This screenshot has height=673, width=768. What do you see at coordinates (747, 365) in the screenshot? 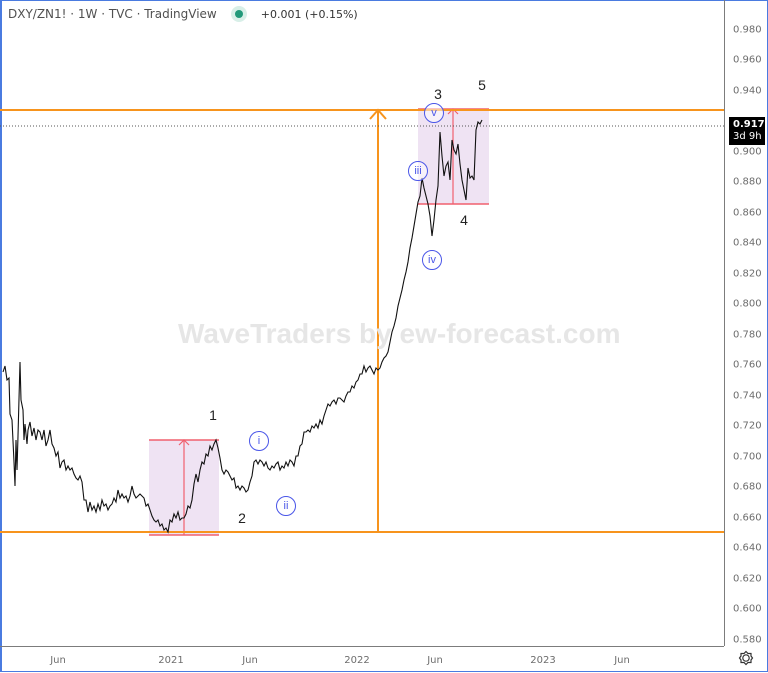
I see `price-tick: 0.760` at bounding box center [747, 365].